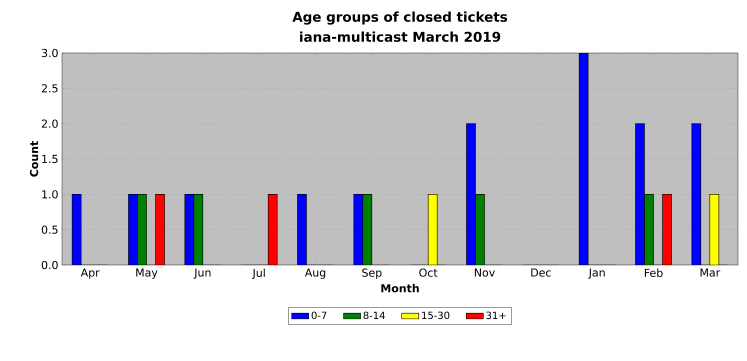 The height and width of the screenshot is (361, 747). What do you see at coordinates (50, 194) in the screenshot?
I see `y-tick-label: 1.0` at bounding box center [50, 194].